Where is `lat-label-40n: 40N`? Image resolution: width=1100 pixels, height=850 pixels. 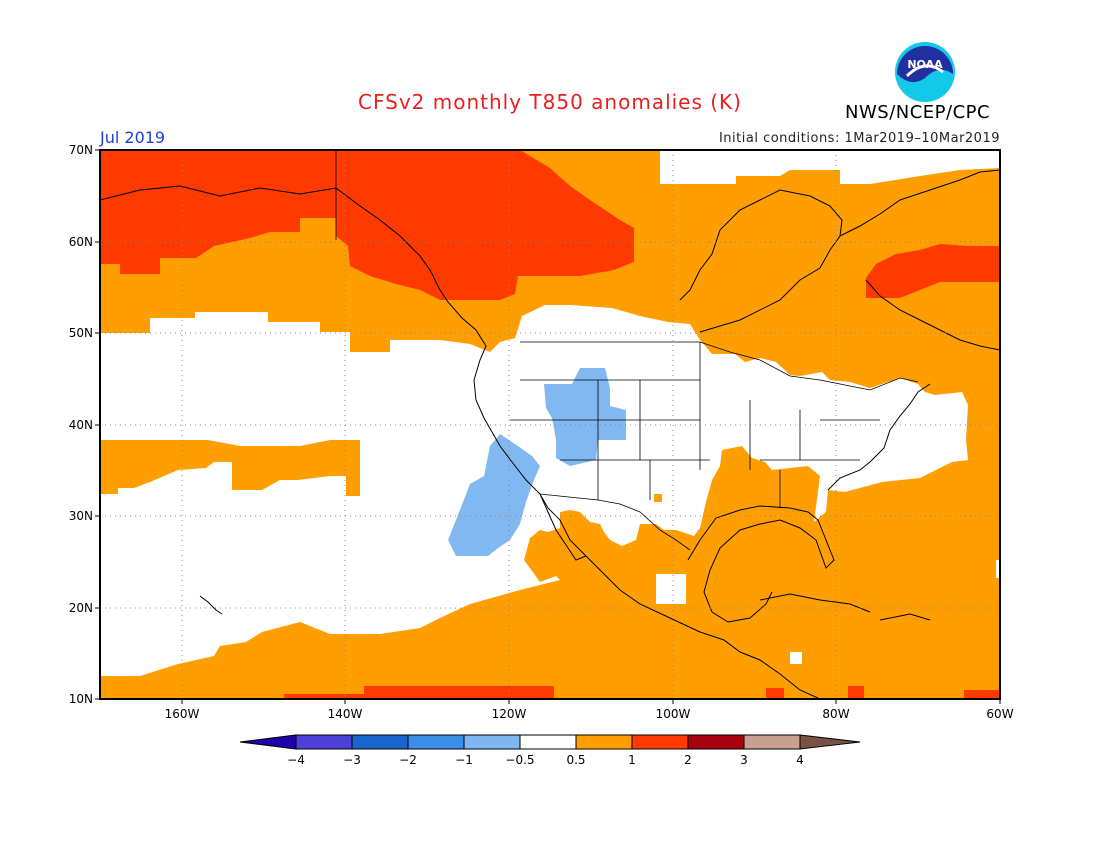 lat-label-40n: 40N is located at coordinates (81, 425).